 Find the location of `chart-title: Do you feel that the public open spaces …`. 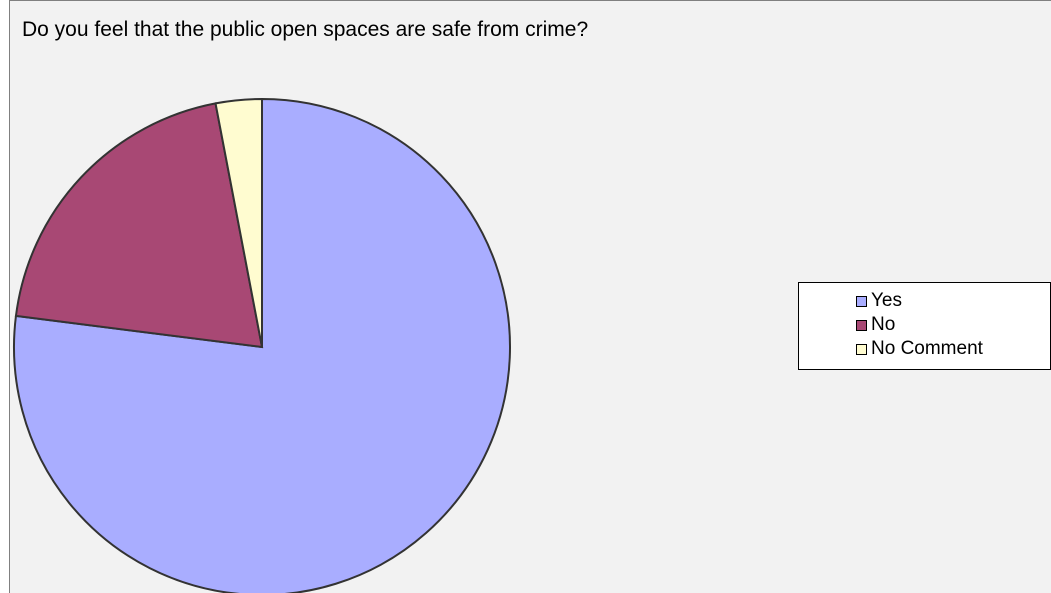

chart-title: Do you feel that the public open spaces … is located at coordinates (305, 29).